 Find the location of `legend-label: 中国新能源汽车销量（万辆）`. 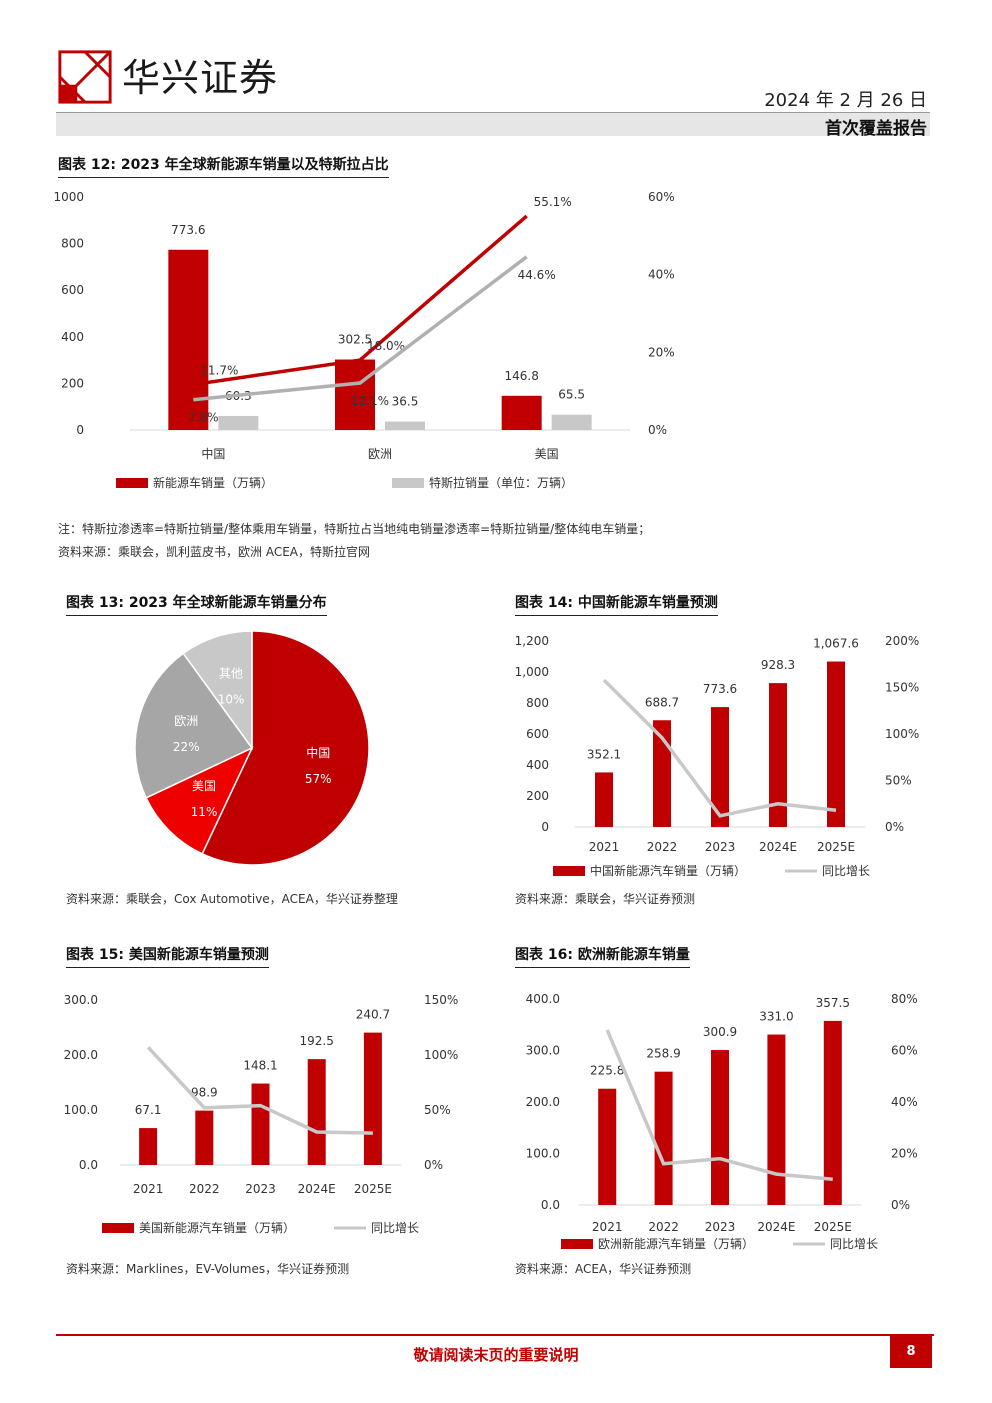

legend-label: 中国新能源汽车销量（万辆） is located at coordinates (668, 870).